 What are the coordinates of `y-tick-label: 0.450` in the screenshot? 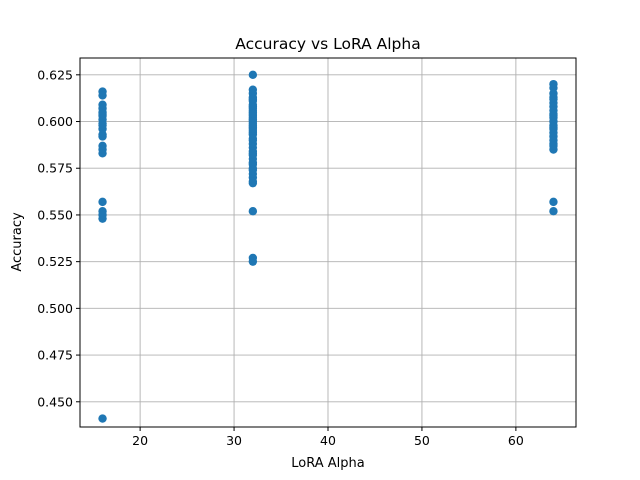 It's located at (55, 401).